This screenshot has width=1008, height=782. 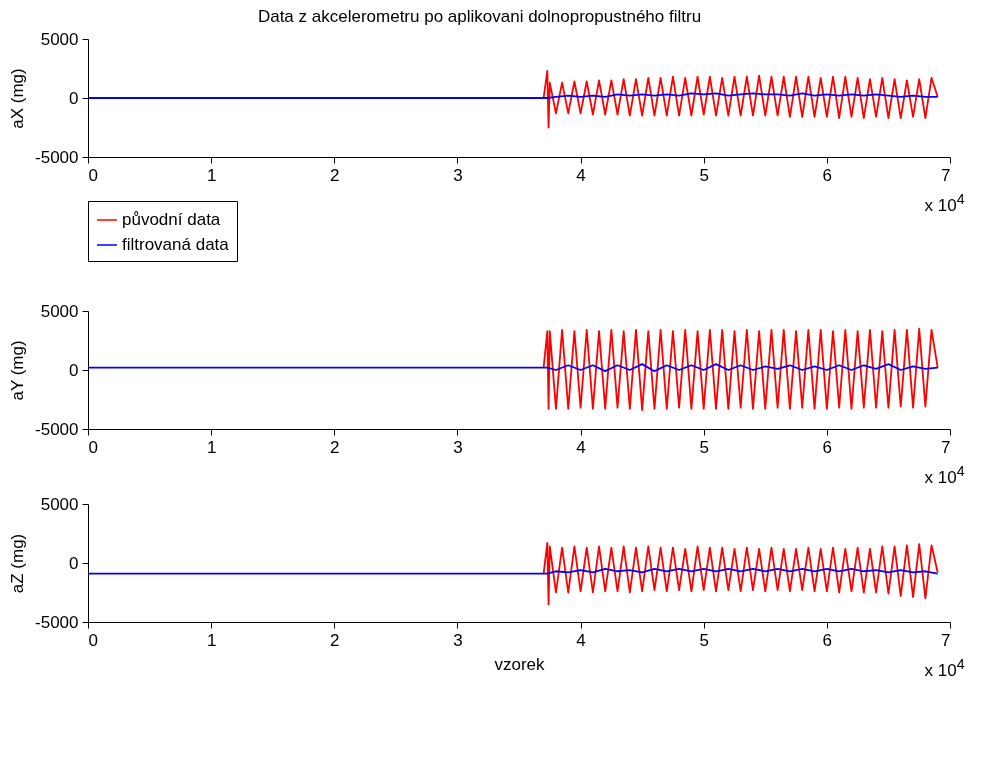 I want to click on y-axis-title: aY (mg), so click(x=18, y=370).